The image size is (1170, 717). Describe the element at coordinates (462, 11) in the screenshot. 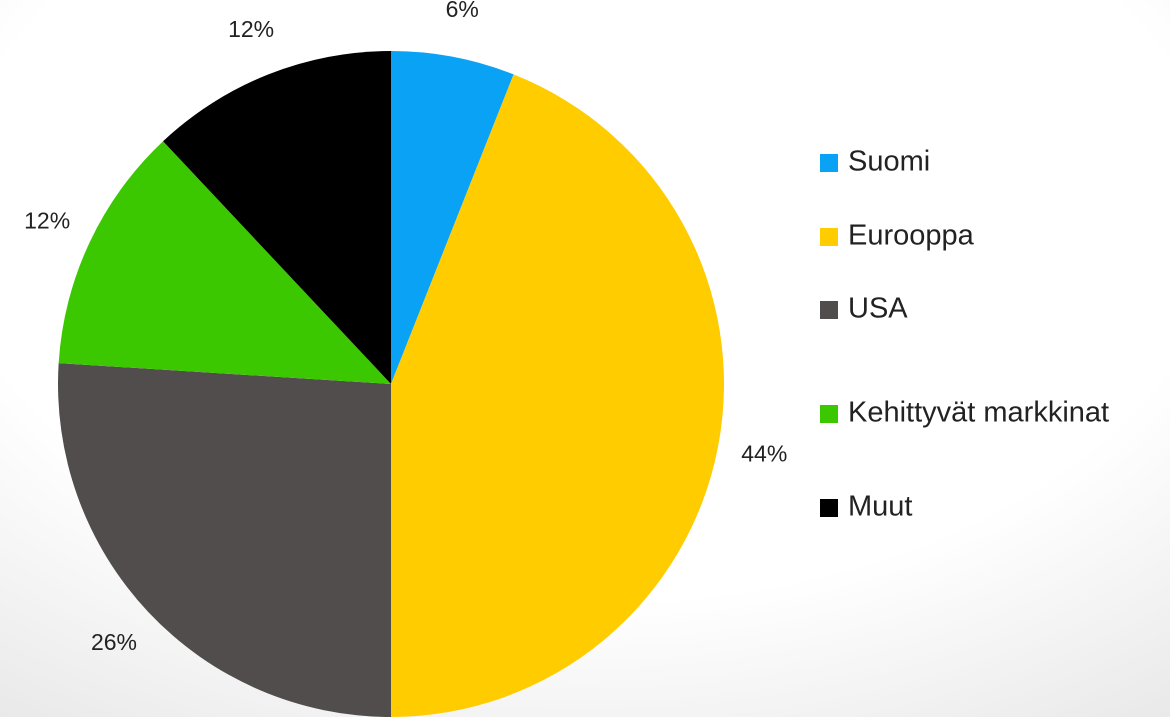

I see `data-label: 6%` at that location.